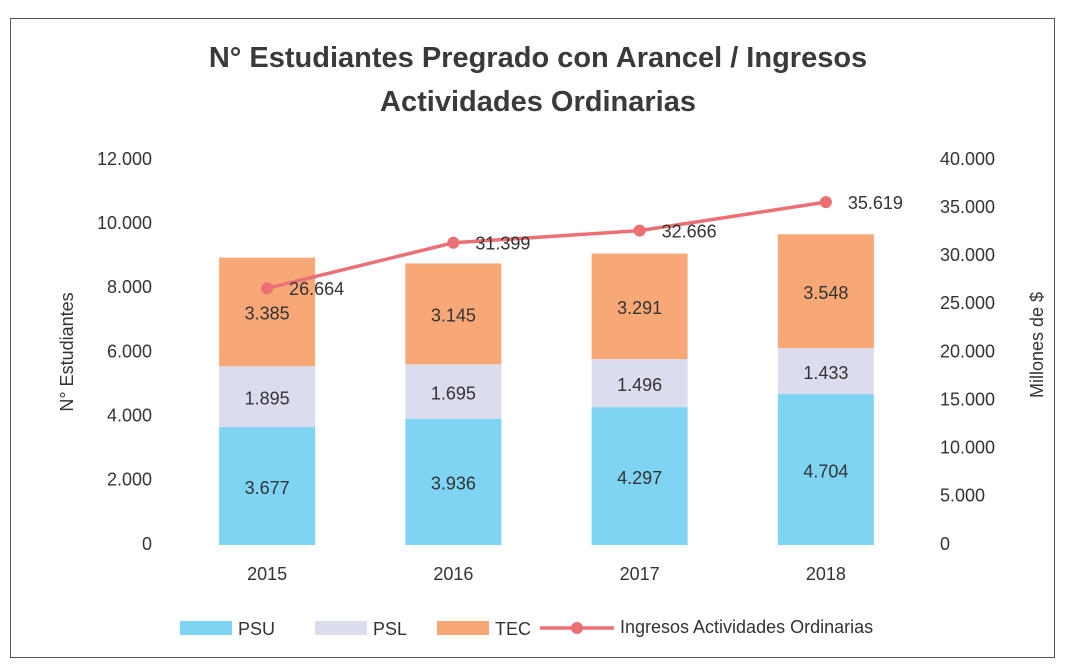  Describe the element at coordinates (124, 159) in the screenshot. I see `y-tick-label: 12.000` at that location.